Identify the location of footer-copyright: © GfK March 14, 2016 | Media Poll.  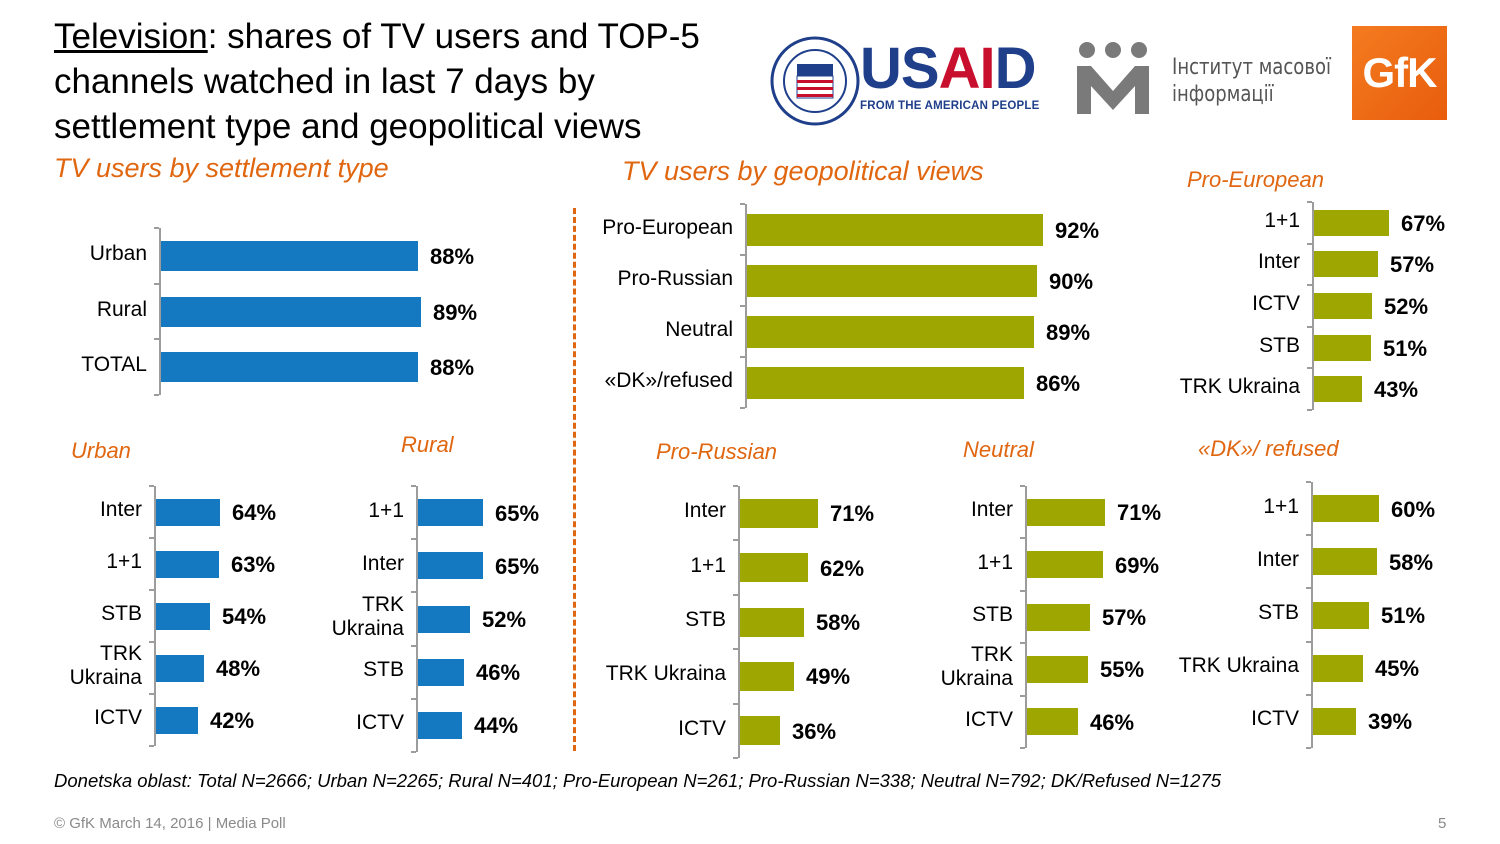
(170, 823).